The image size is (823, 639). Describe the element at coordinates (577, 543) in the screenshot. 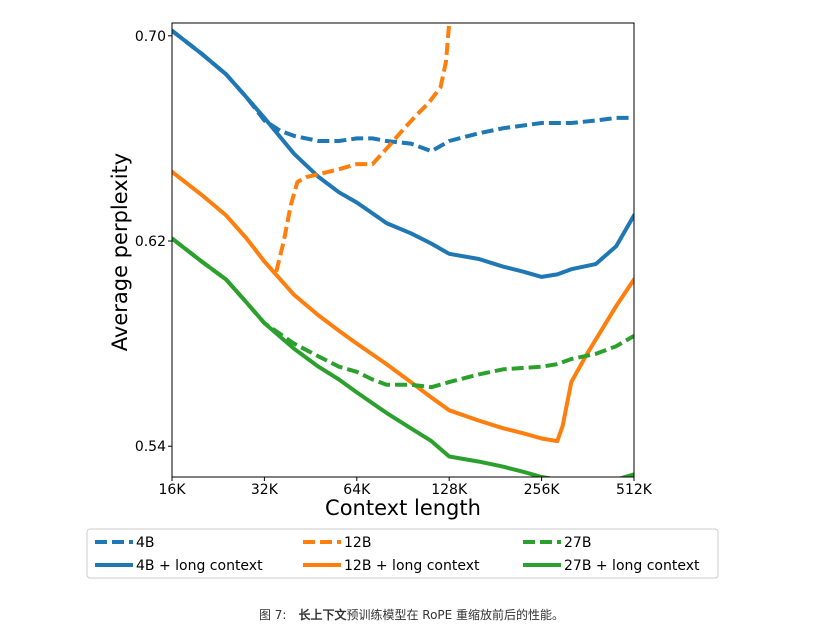

I see `legend-label: 27B` at that location.